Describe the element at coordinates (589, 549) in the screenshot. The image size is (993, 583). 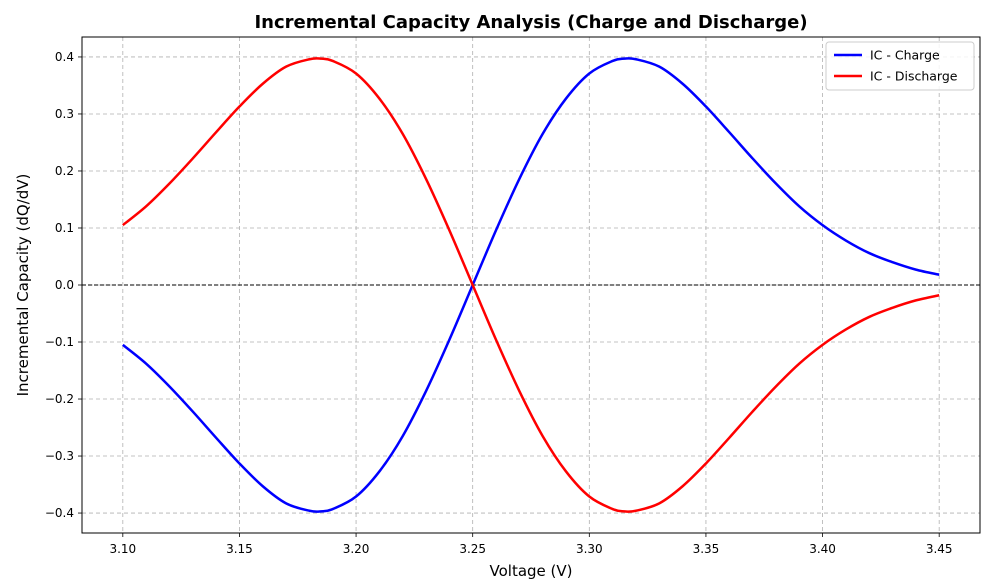
I see `x-tick-label: 3.30` at that location.